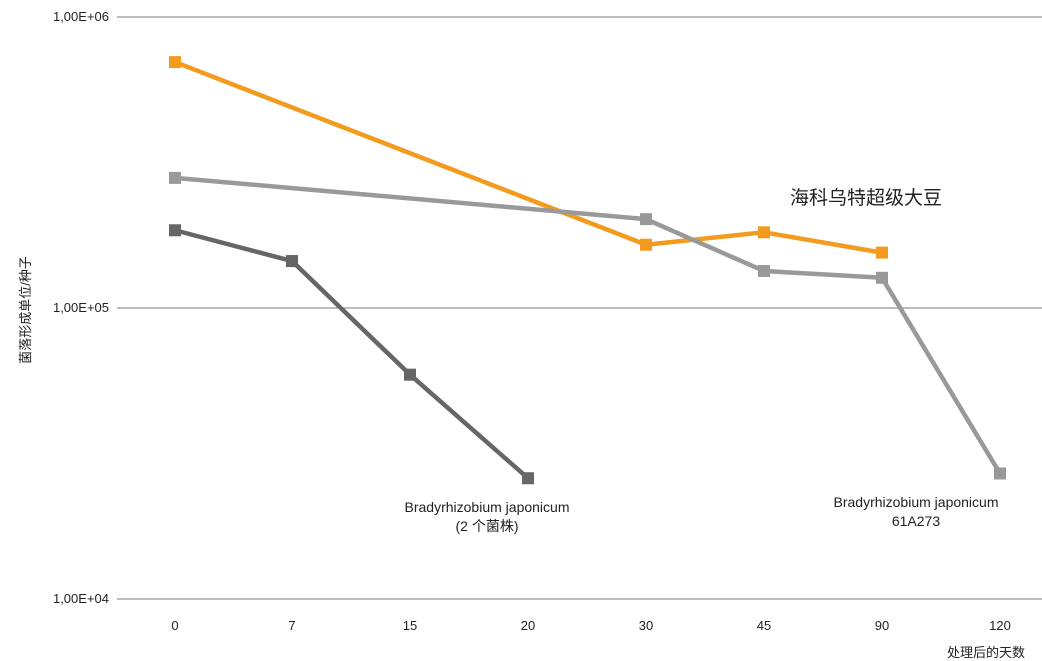  Describe the element at coordinates (81, 16) in the screenshot. I see `y-tick-label: 1,00E+06` at that location.